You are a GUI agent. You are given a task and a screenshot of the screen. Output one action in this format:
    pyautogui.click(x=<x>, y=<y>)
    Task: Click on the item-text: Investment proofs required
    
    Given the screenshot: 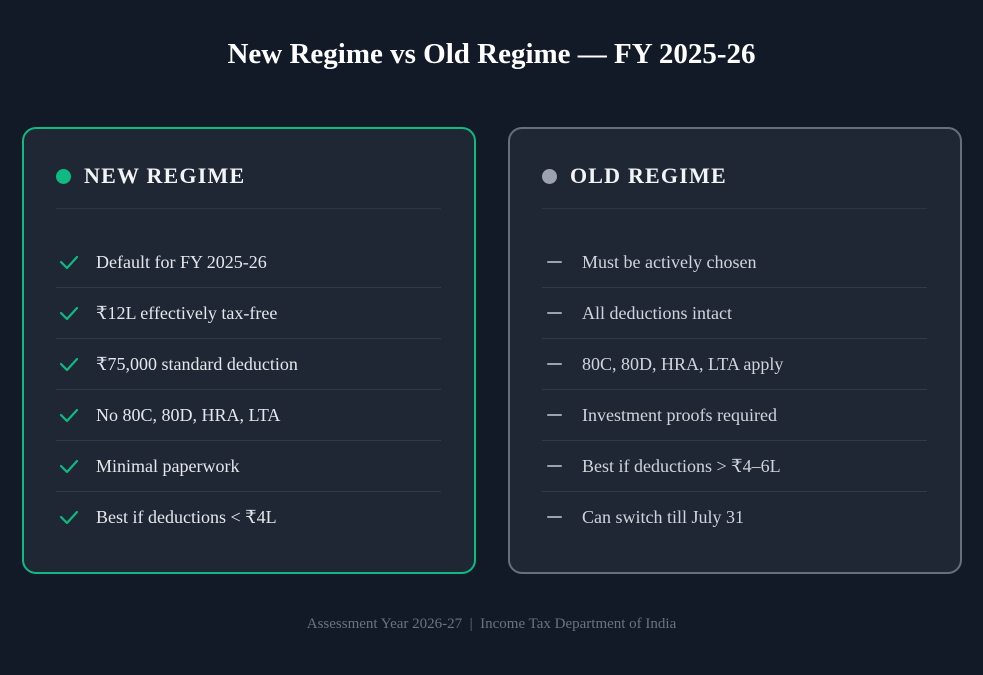 What is the action you would take?
    pyautogui.click(x=679, y=414)
    